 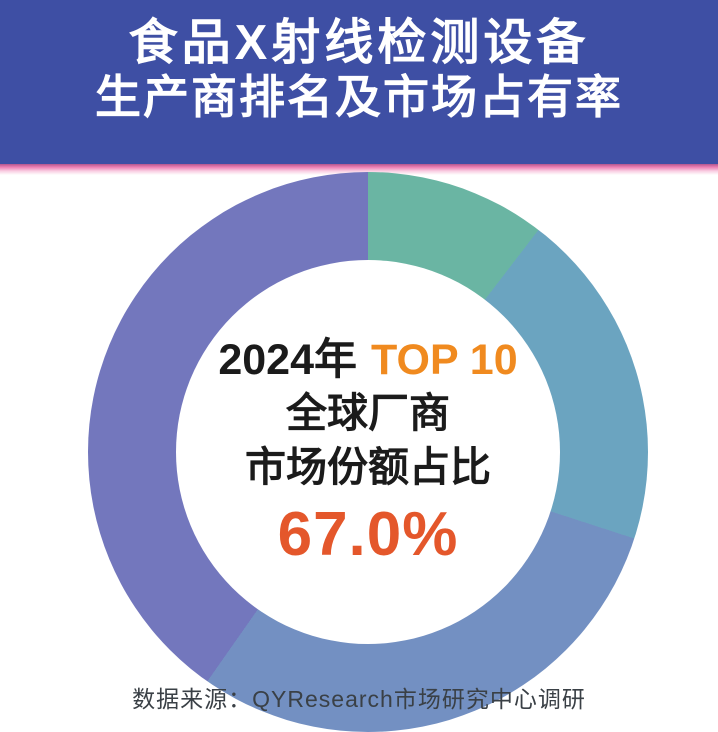 What do you see at coordinates (359, 43) in the screenshot?
I see `title-line-1: 食品X射线检测设备` at bounding box center [359, 43].